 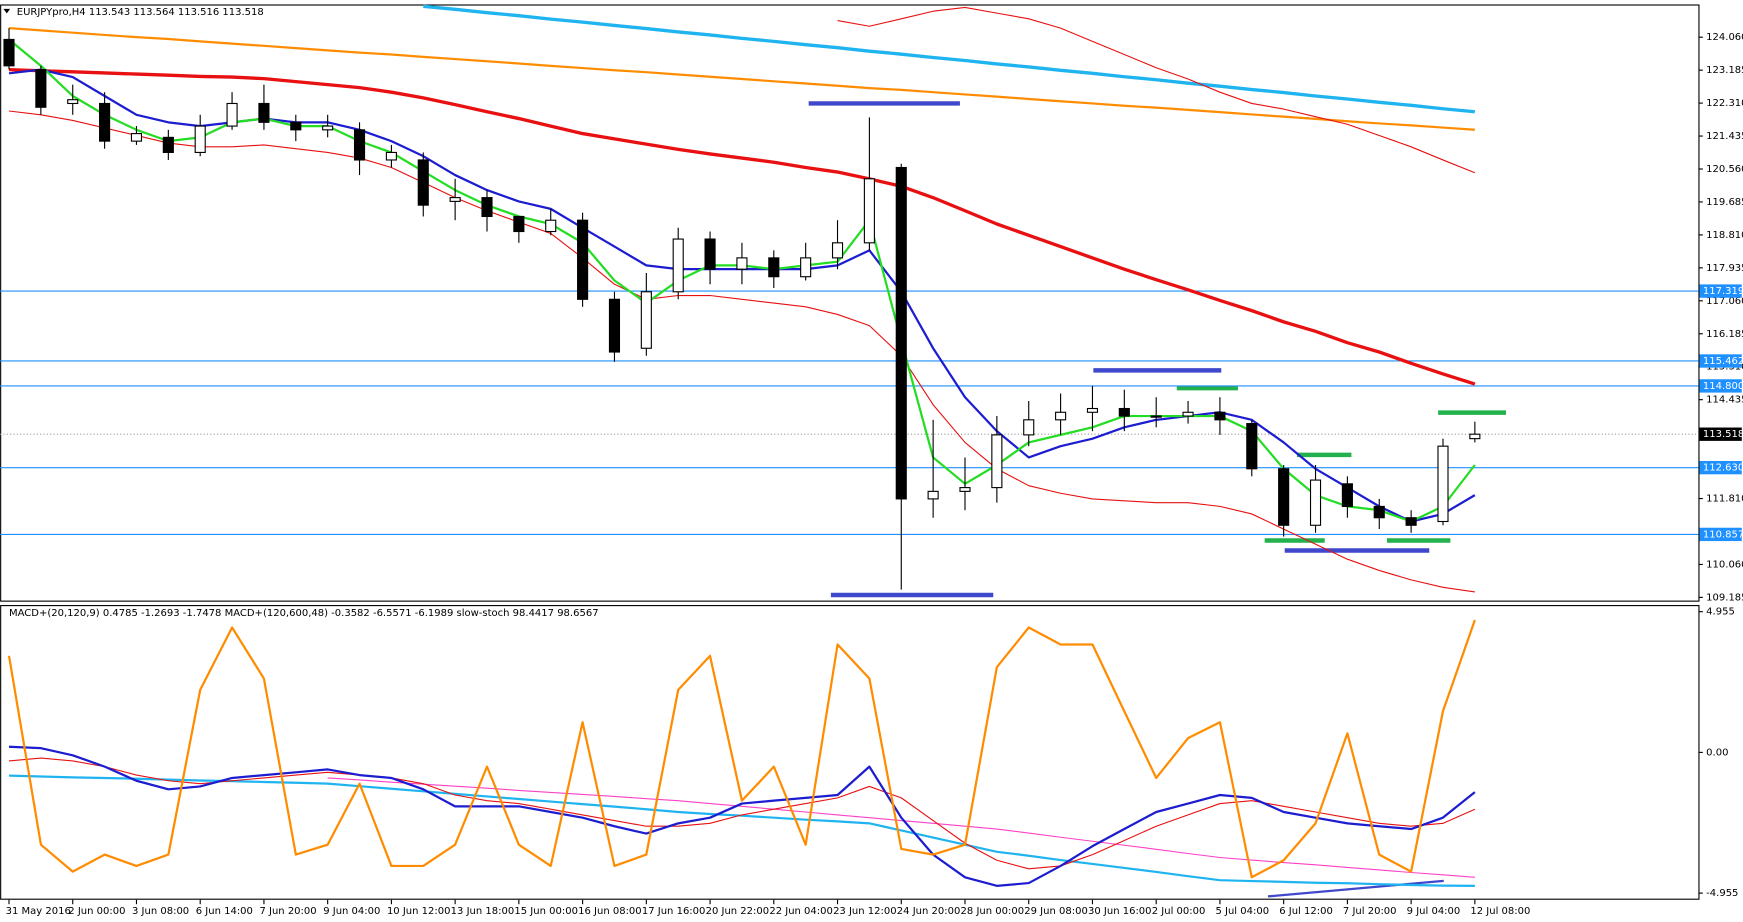 I want to click on y-tick-label: 116.185, so click(x=1724, y=334).